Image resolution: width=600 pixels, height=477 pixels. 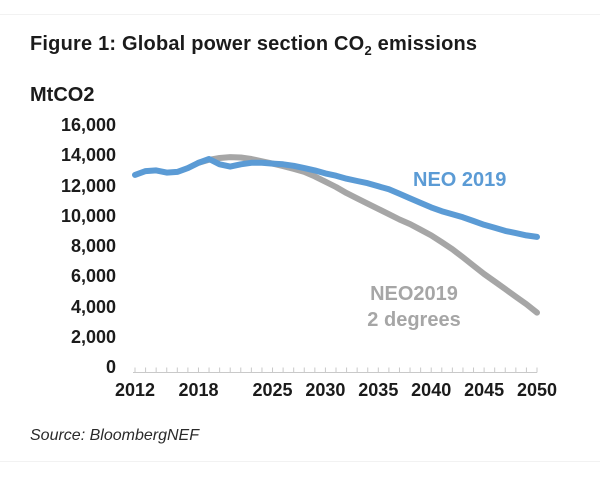 What do you see at coordinates (368, 50) in the screenshot?
I see `figure-title-subscript: 2` at bounding box center [368, 50].